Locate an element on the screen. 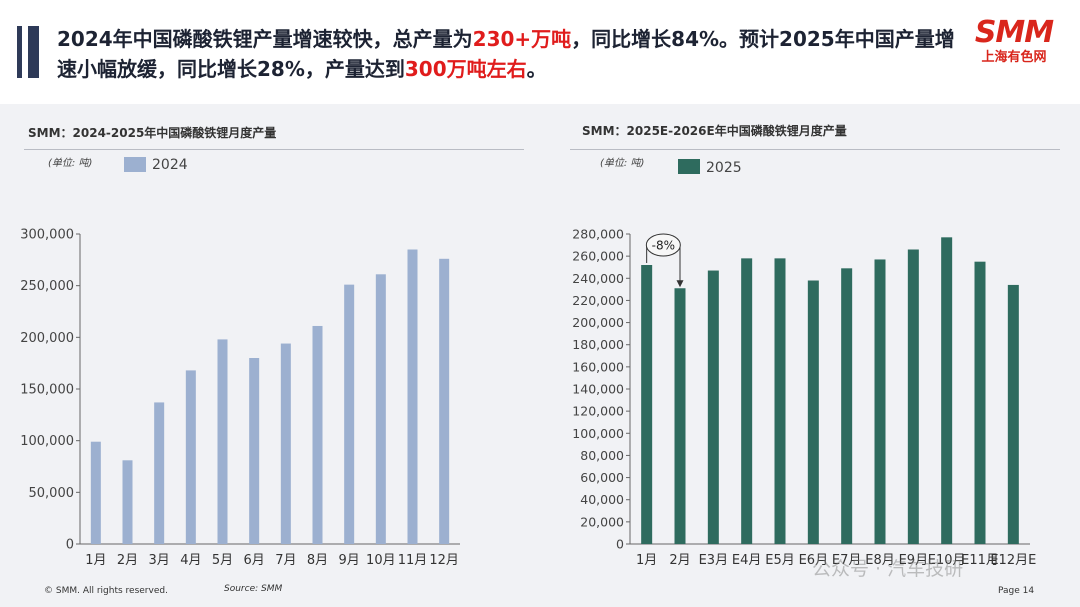 The height and width of the screenshot is (607, 1080). x-tick-label: 9月 is located at coordinates (349, 560).